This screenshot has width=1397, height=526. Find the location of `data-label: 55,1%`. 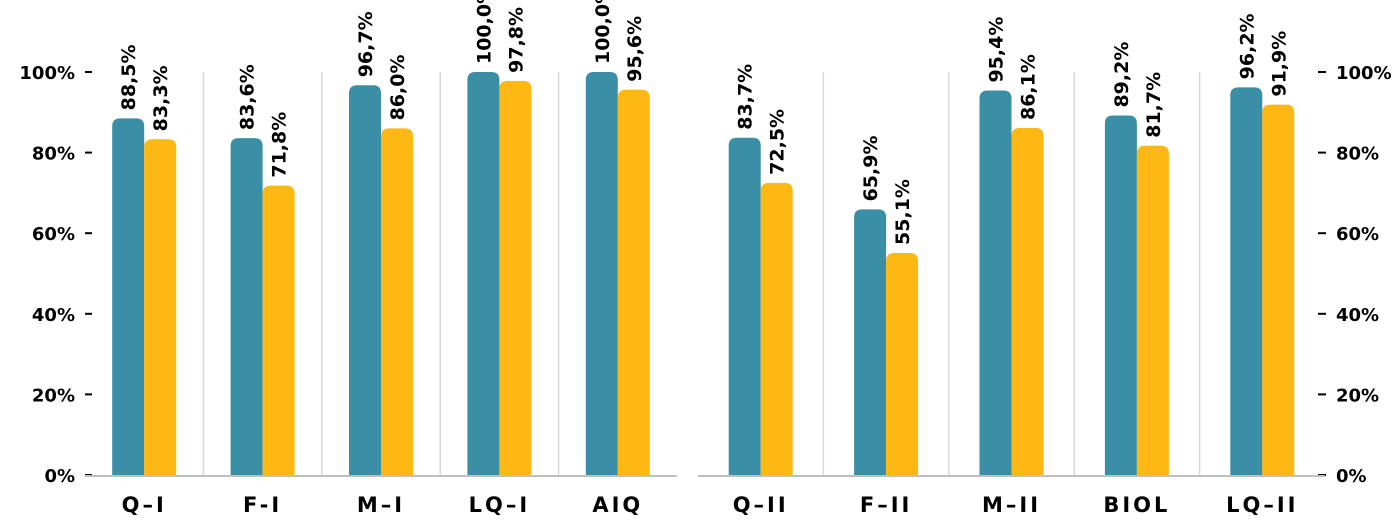

data-label: 55,1% is located at coordinates (903, 212).